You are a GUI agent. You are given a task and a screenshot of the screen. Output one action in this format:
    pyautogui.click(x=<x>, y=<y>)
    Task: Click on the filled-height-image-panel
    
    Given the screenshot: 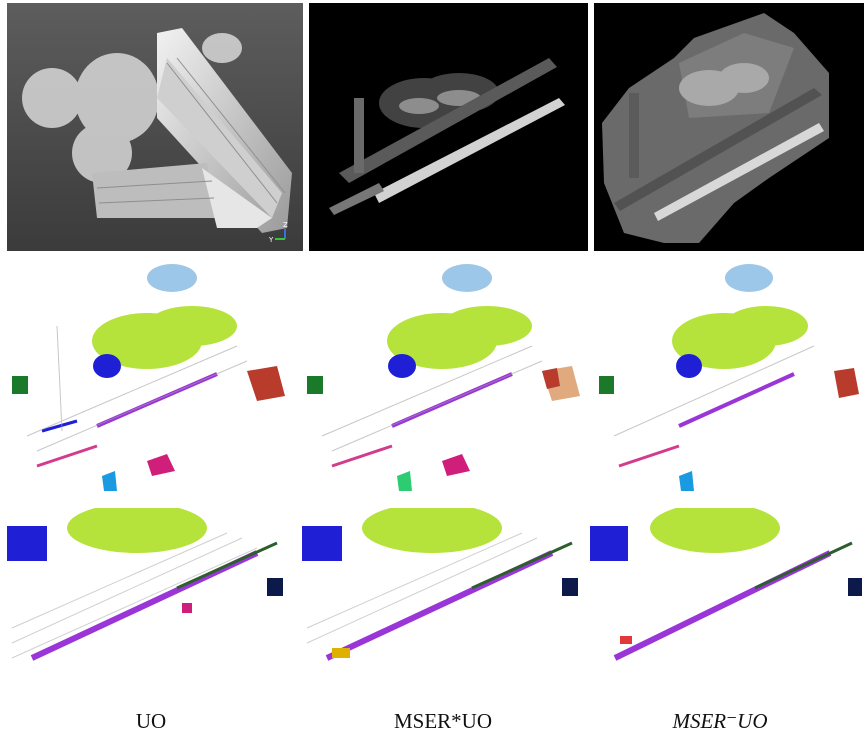 What is the action you would take?
    pyautogui.click(x=729, y=127)
    